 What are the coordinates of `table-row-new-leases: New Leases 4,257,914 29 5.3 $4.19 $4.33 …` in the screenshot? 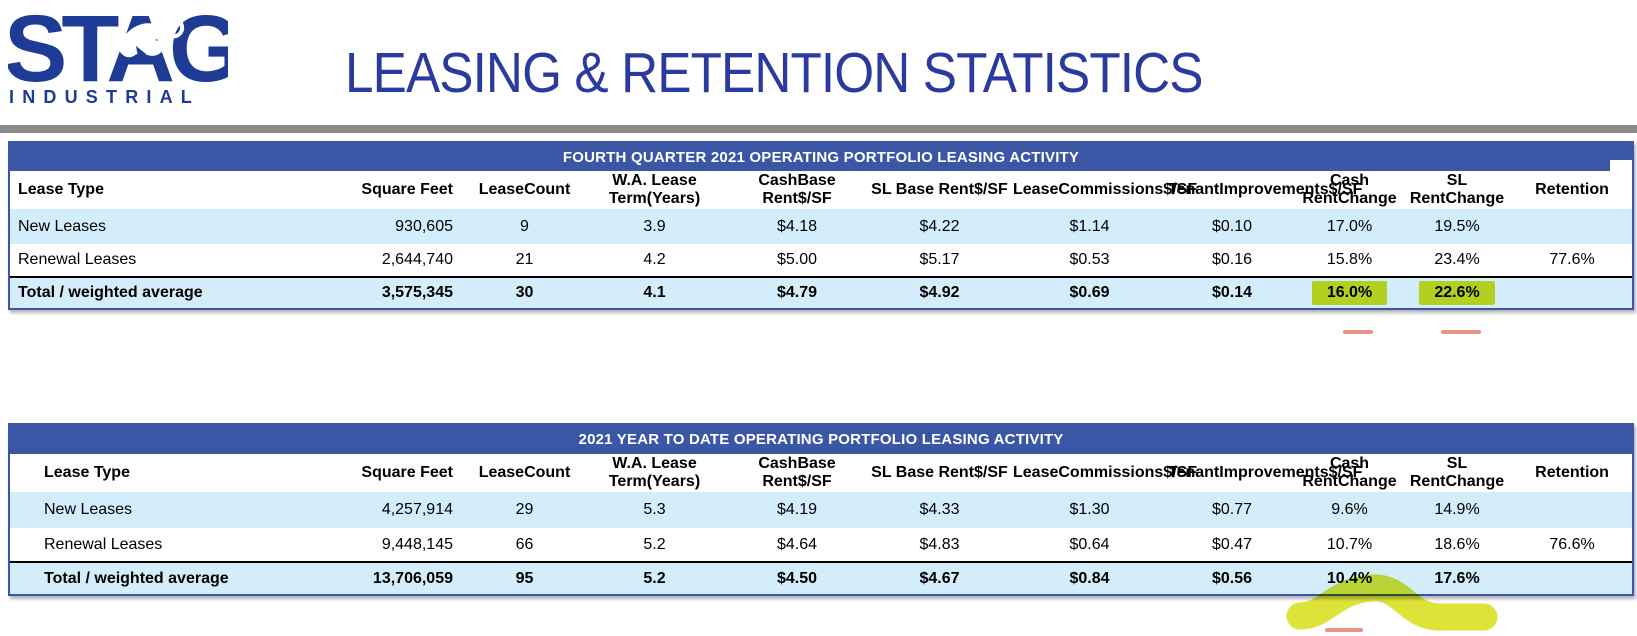 It's located at (821, 510).